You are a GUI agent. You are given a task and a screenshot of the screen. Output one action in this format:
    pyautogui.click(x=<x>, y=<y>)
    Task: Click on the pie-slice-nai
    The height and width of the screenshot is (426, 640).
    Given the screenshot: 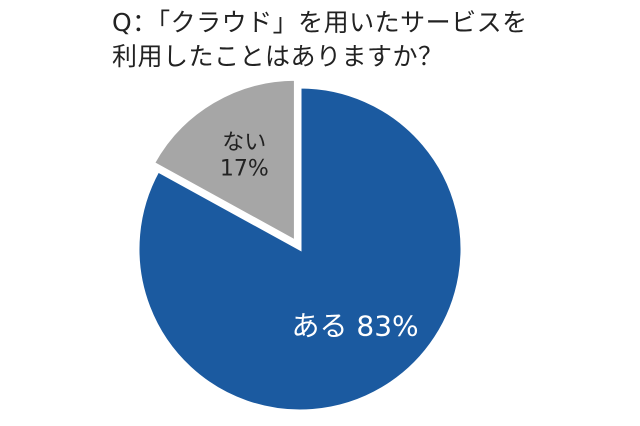 What is the action you would take?
    pyautogui.click(x=224, y=160)
    